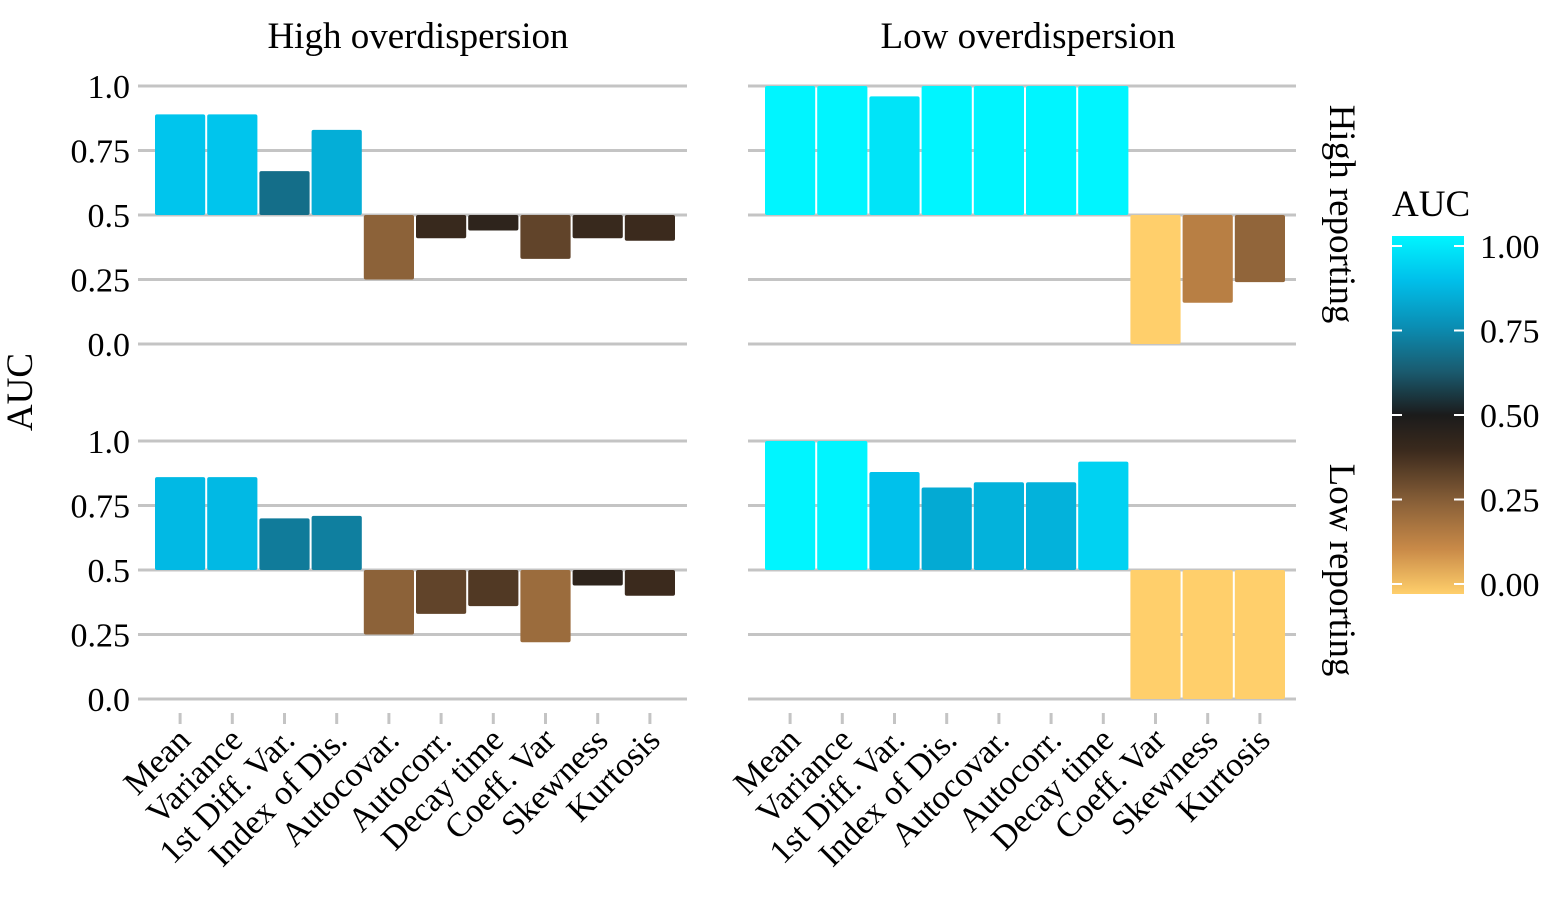 The width and height of the screenshot is (1560, 900). I want to click on legend-tick-label: 0.00, so click(1510, 585).